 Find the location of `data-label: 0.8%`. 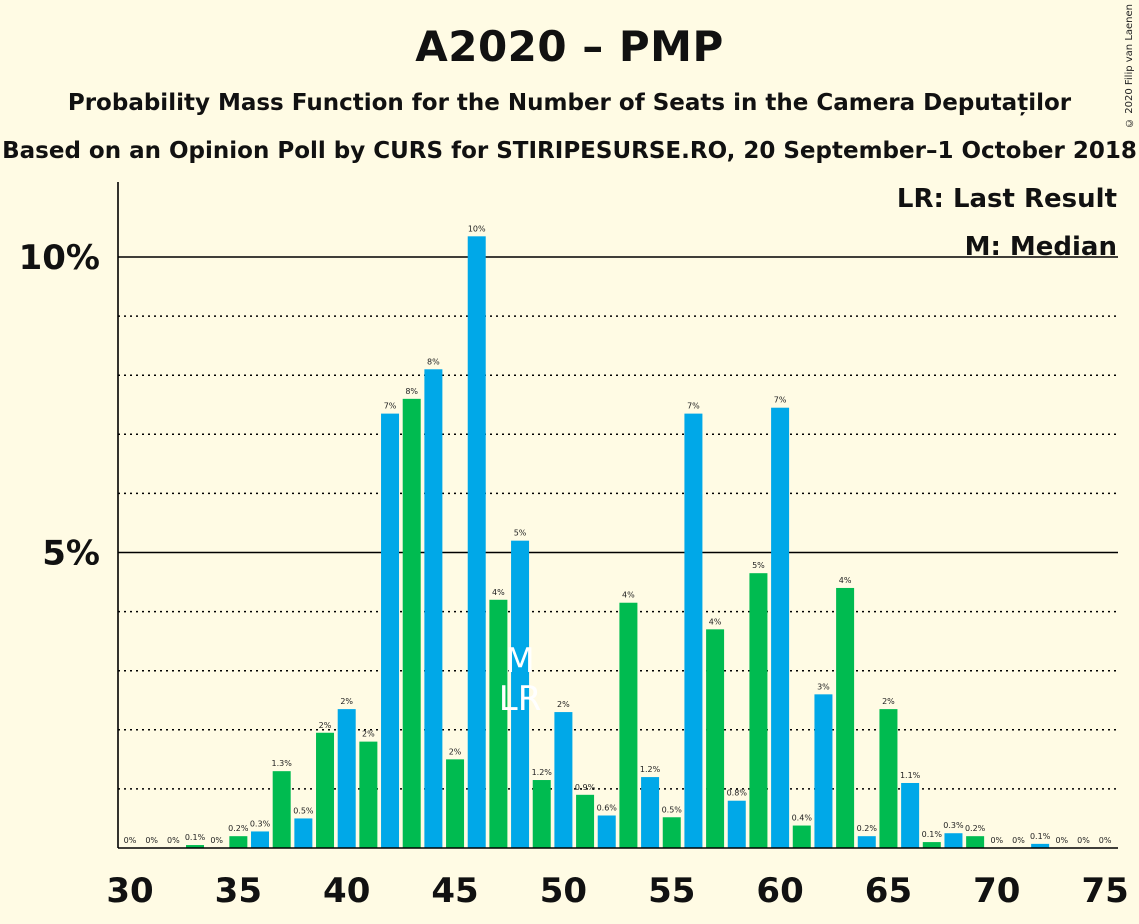

data-label: 0.8% is located at coordinates (737, 793).